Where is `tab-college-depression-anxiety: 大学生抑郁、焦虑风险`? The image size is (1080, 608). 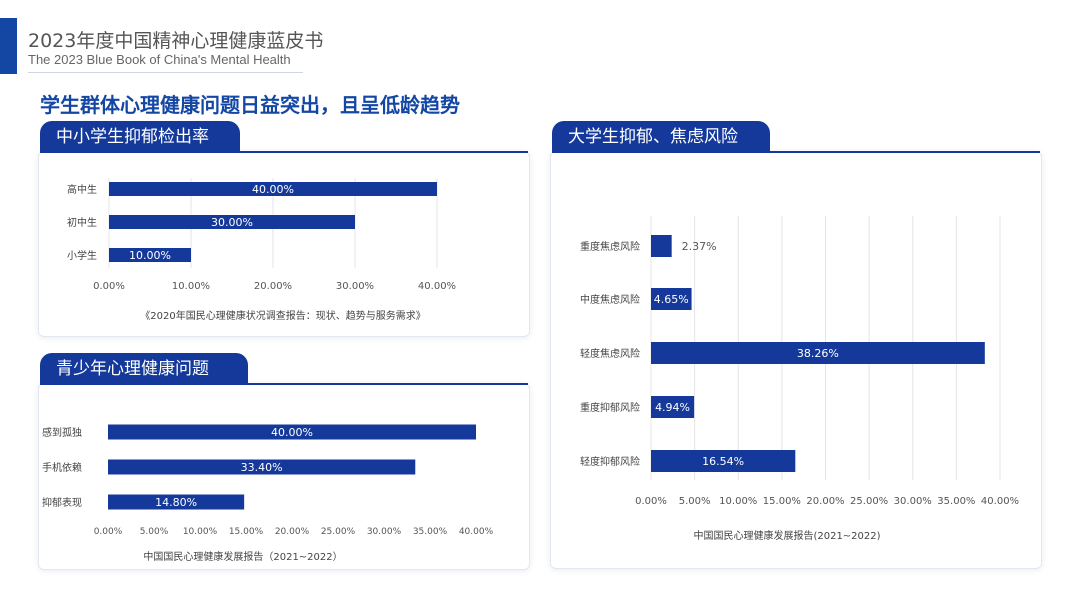
tab-college-depression-anxiety: 大学生抑郁、焦虑风险 is located at coordinates (661, 137).